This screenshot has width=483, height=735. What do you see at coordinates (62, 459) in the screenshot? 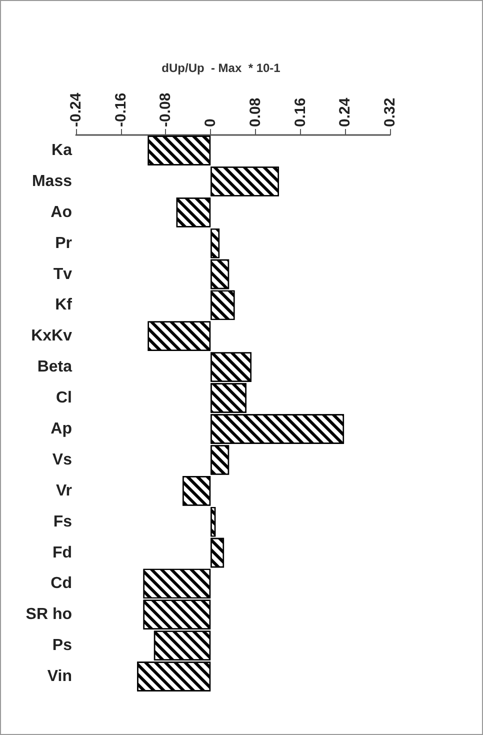
I see `y-tick-label: Vs` at bounding box center [62, 459].